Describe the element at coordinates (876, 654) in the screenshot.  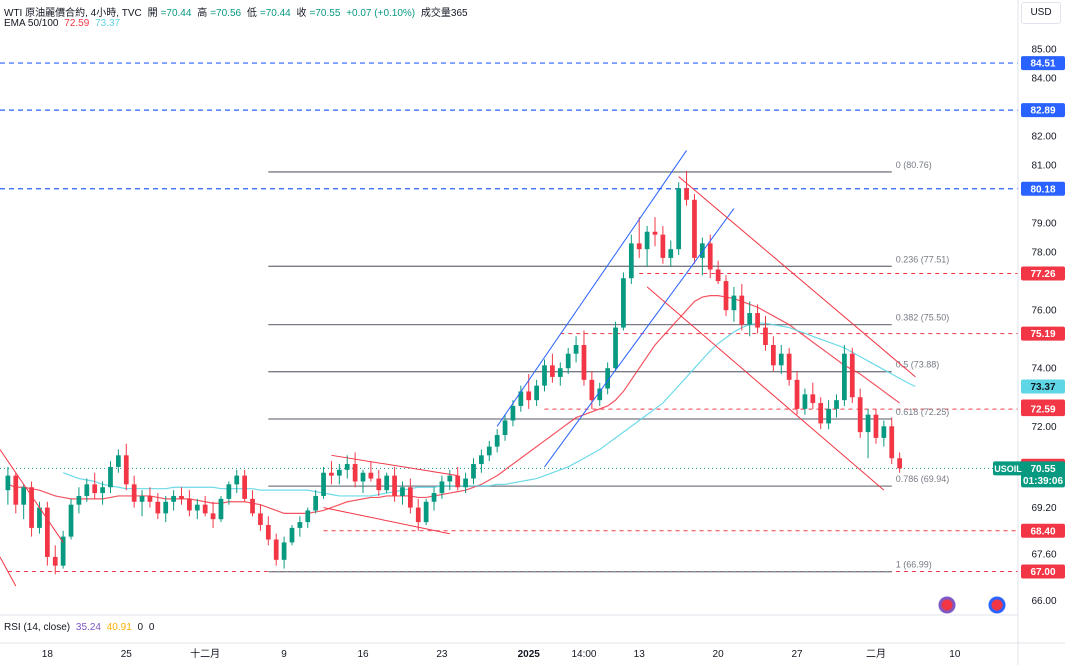
I see `x-tick-label: 二月` at that location.